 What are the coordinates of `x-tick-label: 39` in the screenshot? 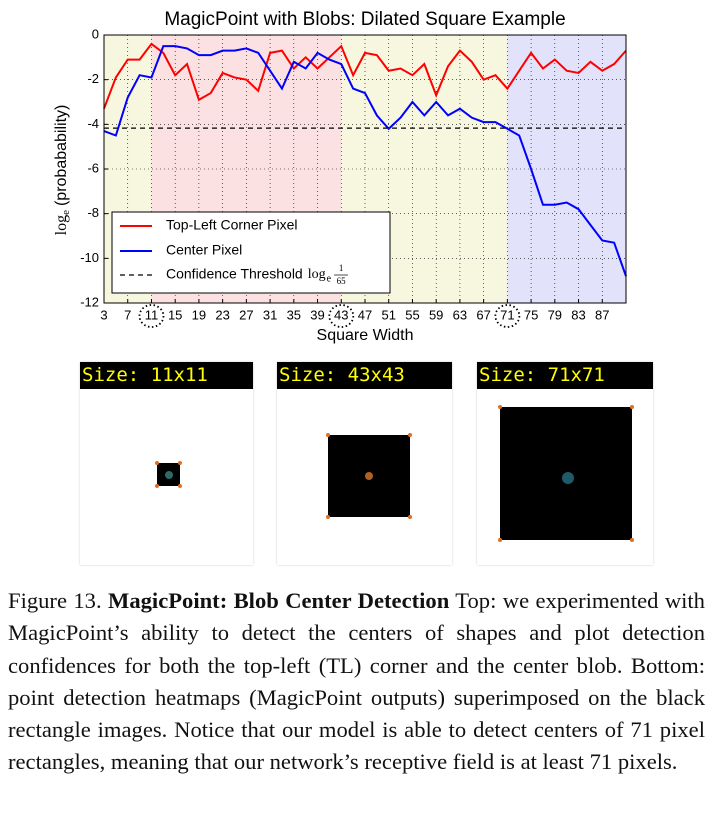 It's located at (317, 314).